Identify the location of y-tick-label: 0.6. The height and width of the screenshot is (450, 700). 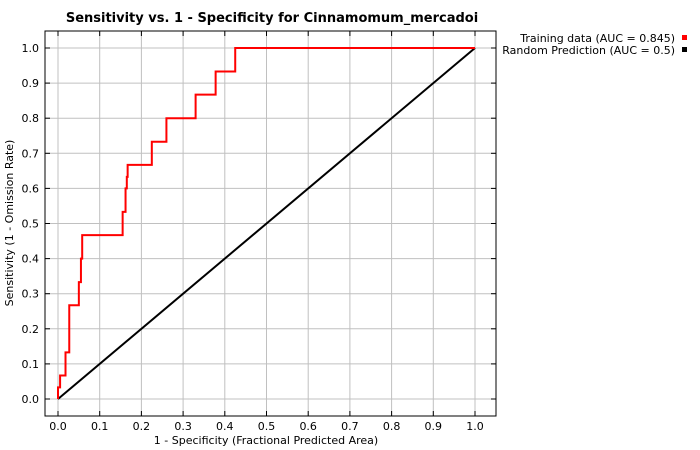
(31, 188).